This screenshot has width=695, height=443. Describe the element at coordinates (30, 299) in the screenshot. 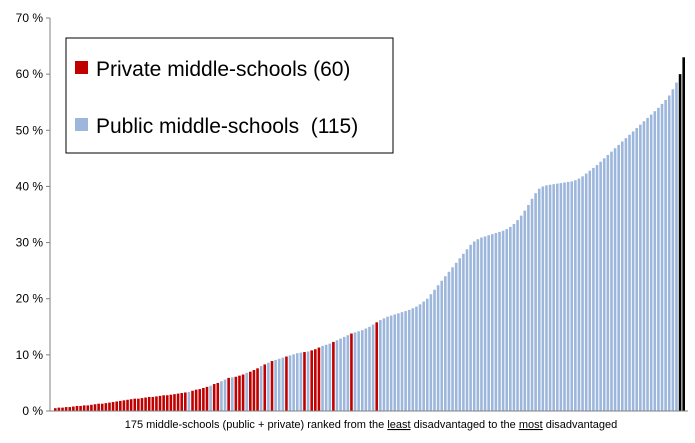

I see `y-tick-label: 20 %` at that location.